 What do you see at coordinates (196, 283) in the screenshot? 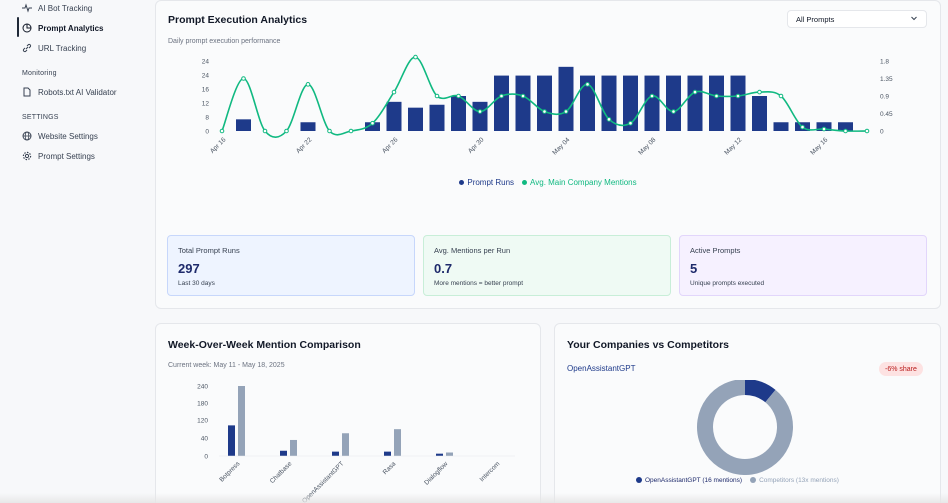
I see `stat-note: Last 30 days` at bounding box center [196, 283].